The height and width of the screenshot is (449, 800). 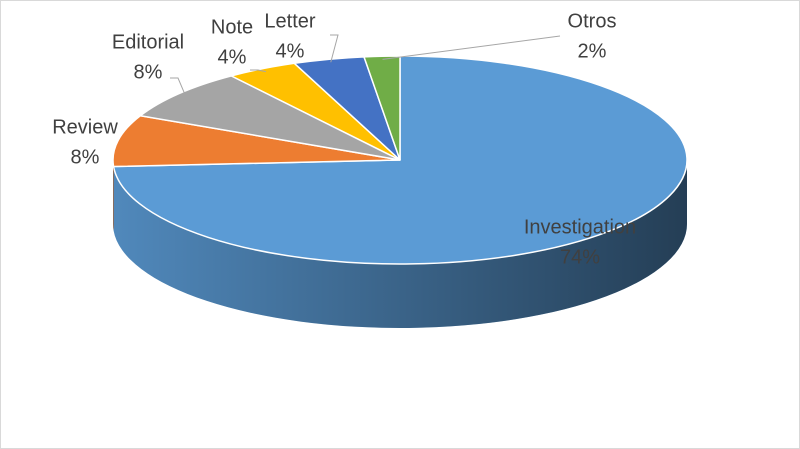 I want to click on slice-label: Otros, so click(x=592, y=21).